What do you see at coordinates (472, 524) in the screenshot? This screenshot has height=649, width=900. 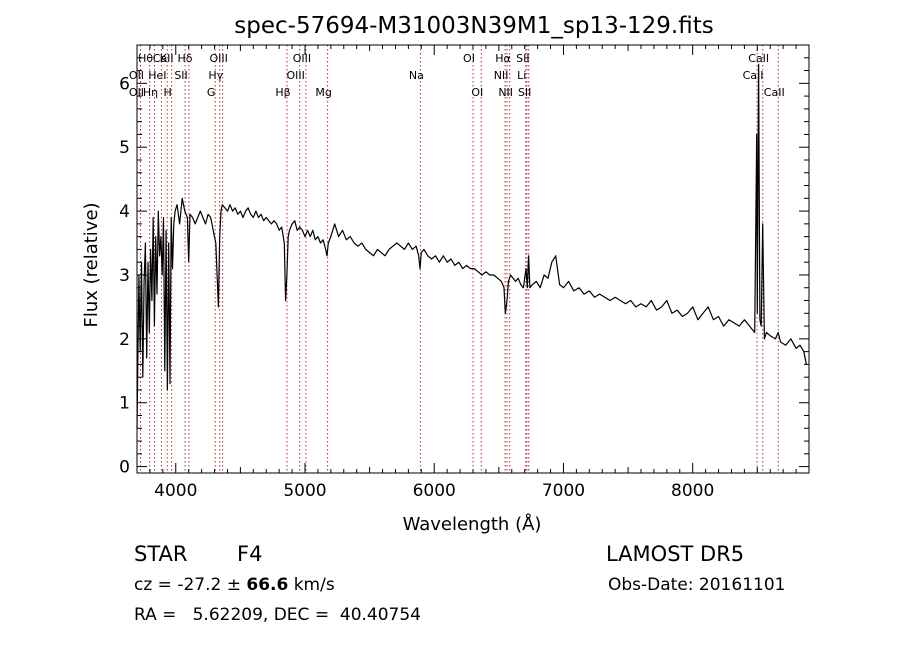 I see `x-axis-label: Wavelength (Å)` at bounding box center [472, 524].